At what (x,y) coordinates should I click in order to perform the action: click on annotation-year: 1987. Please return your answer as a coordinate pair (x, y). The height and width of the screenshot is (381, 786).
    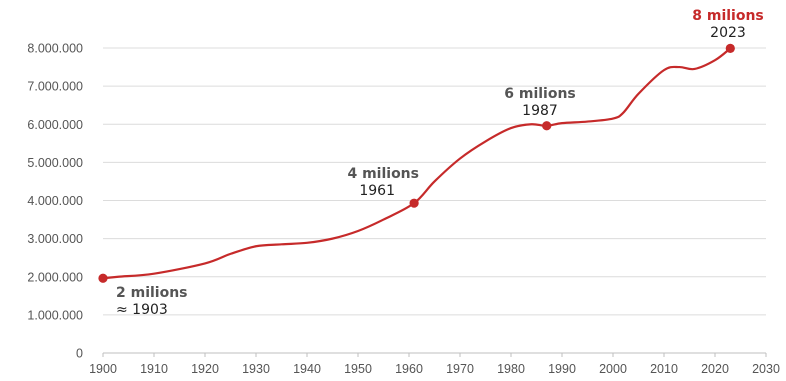
    Looking at the image, I should click on (540, 111).